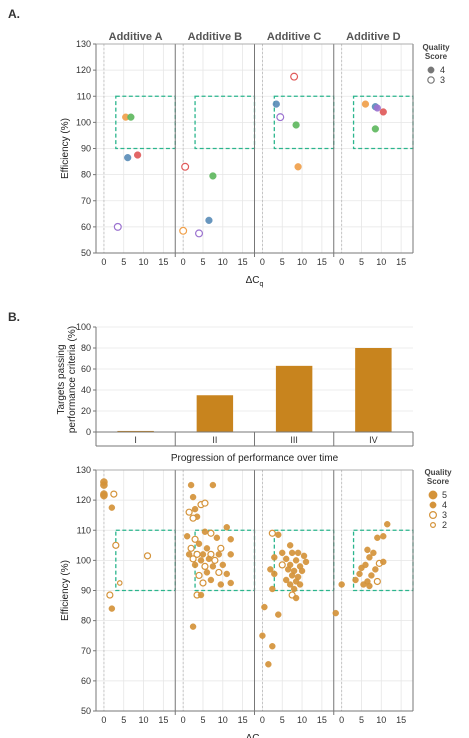 This screenshot has height=738, width=469. What do you see at coordinates (84, 530) in the screenshot?
I see `y-tick-label: 110` at bounding box center [84, 530].